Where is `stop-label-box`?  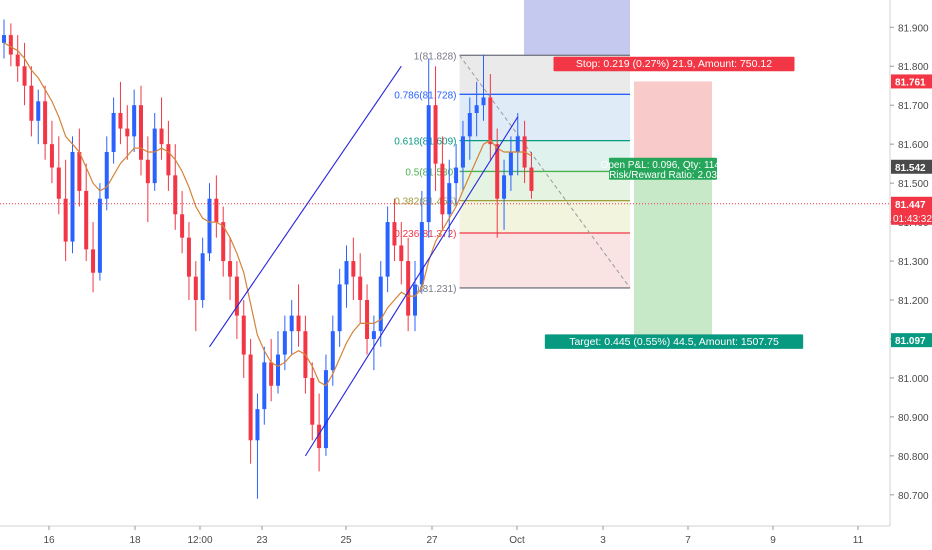 stop-label-box is located at coordinates (674, 64).